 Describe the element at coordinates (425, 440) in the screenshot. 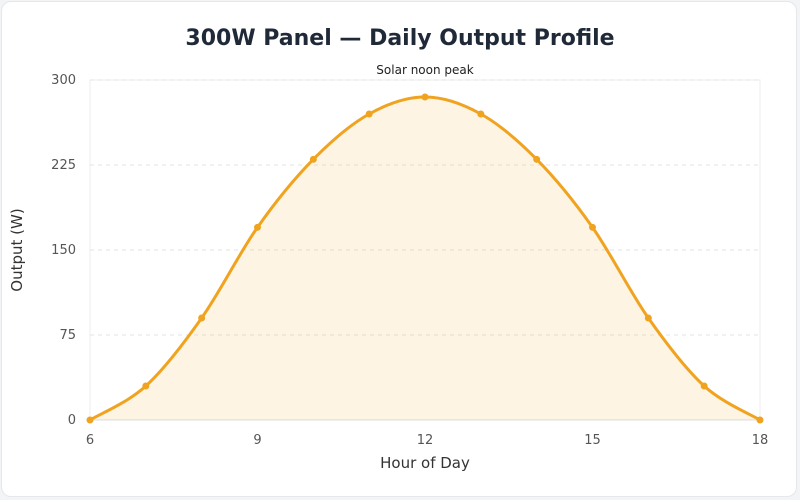

I see `x-tick-label: 12` at that location.